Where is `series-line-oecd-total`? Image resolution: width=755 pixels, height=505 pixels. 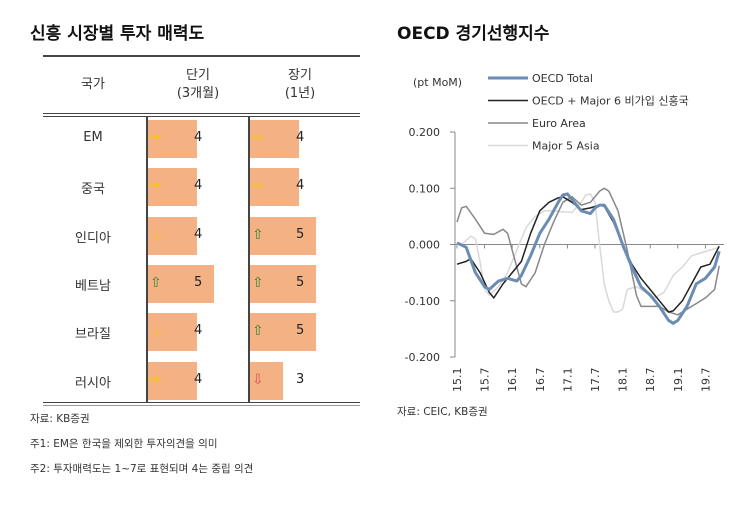 series-line-oecd-total is located at coordinates (588, 258).